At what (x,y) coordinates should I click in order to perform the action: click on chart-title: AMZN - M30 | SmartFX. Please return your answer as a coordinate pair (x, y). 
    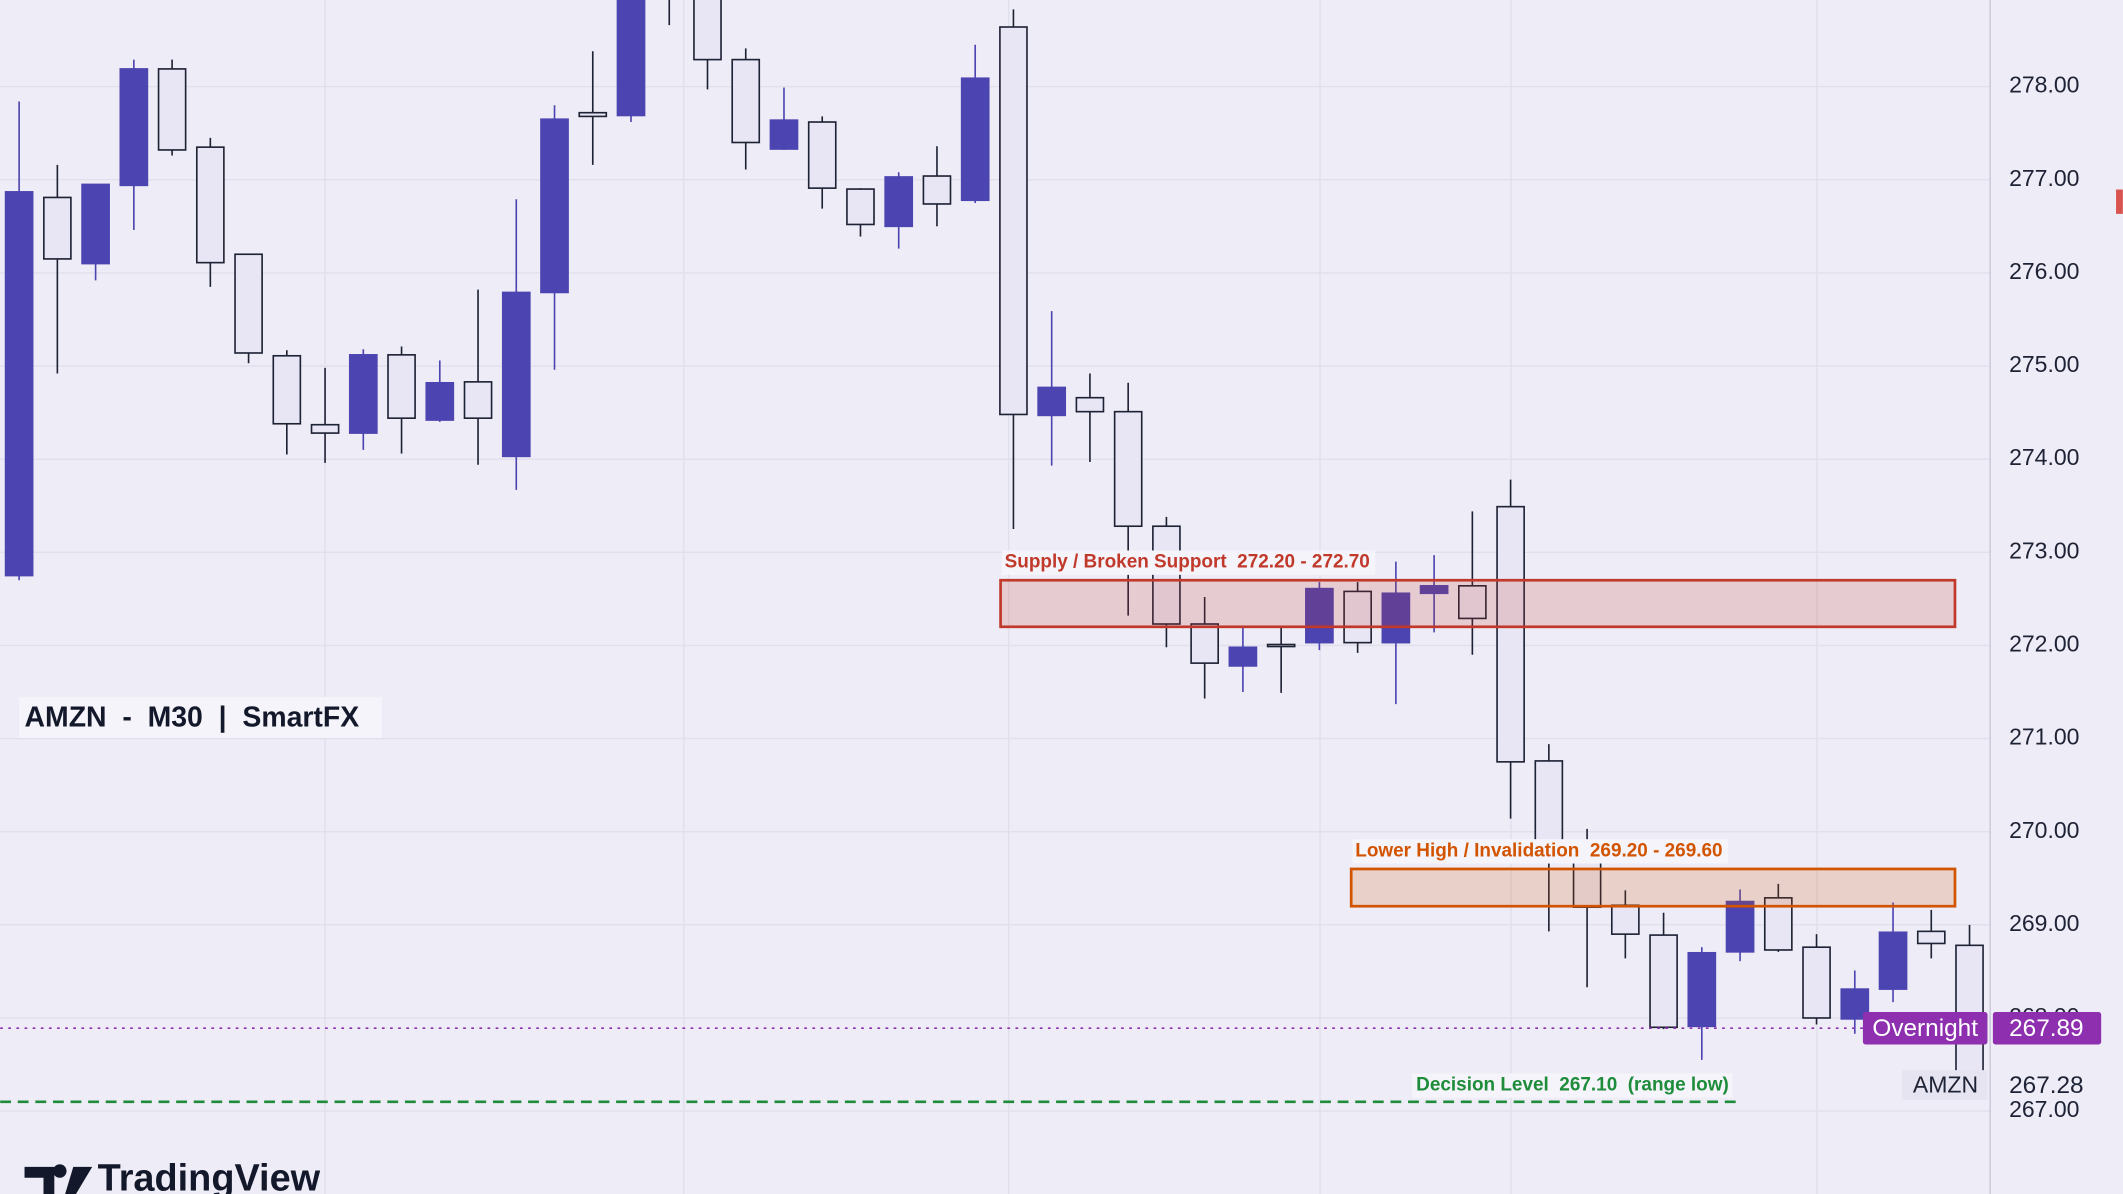
    Looking at the image, I should click on (192, 717).